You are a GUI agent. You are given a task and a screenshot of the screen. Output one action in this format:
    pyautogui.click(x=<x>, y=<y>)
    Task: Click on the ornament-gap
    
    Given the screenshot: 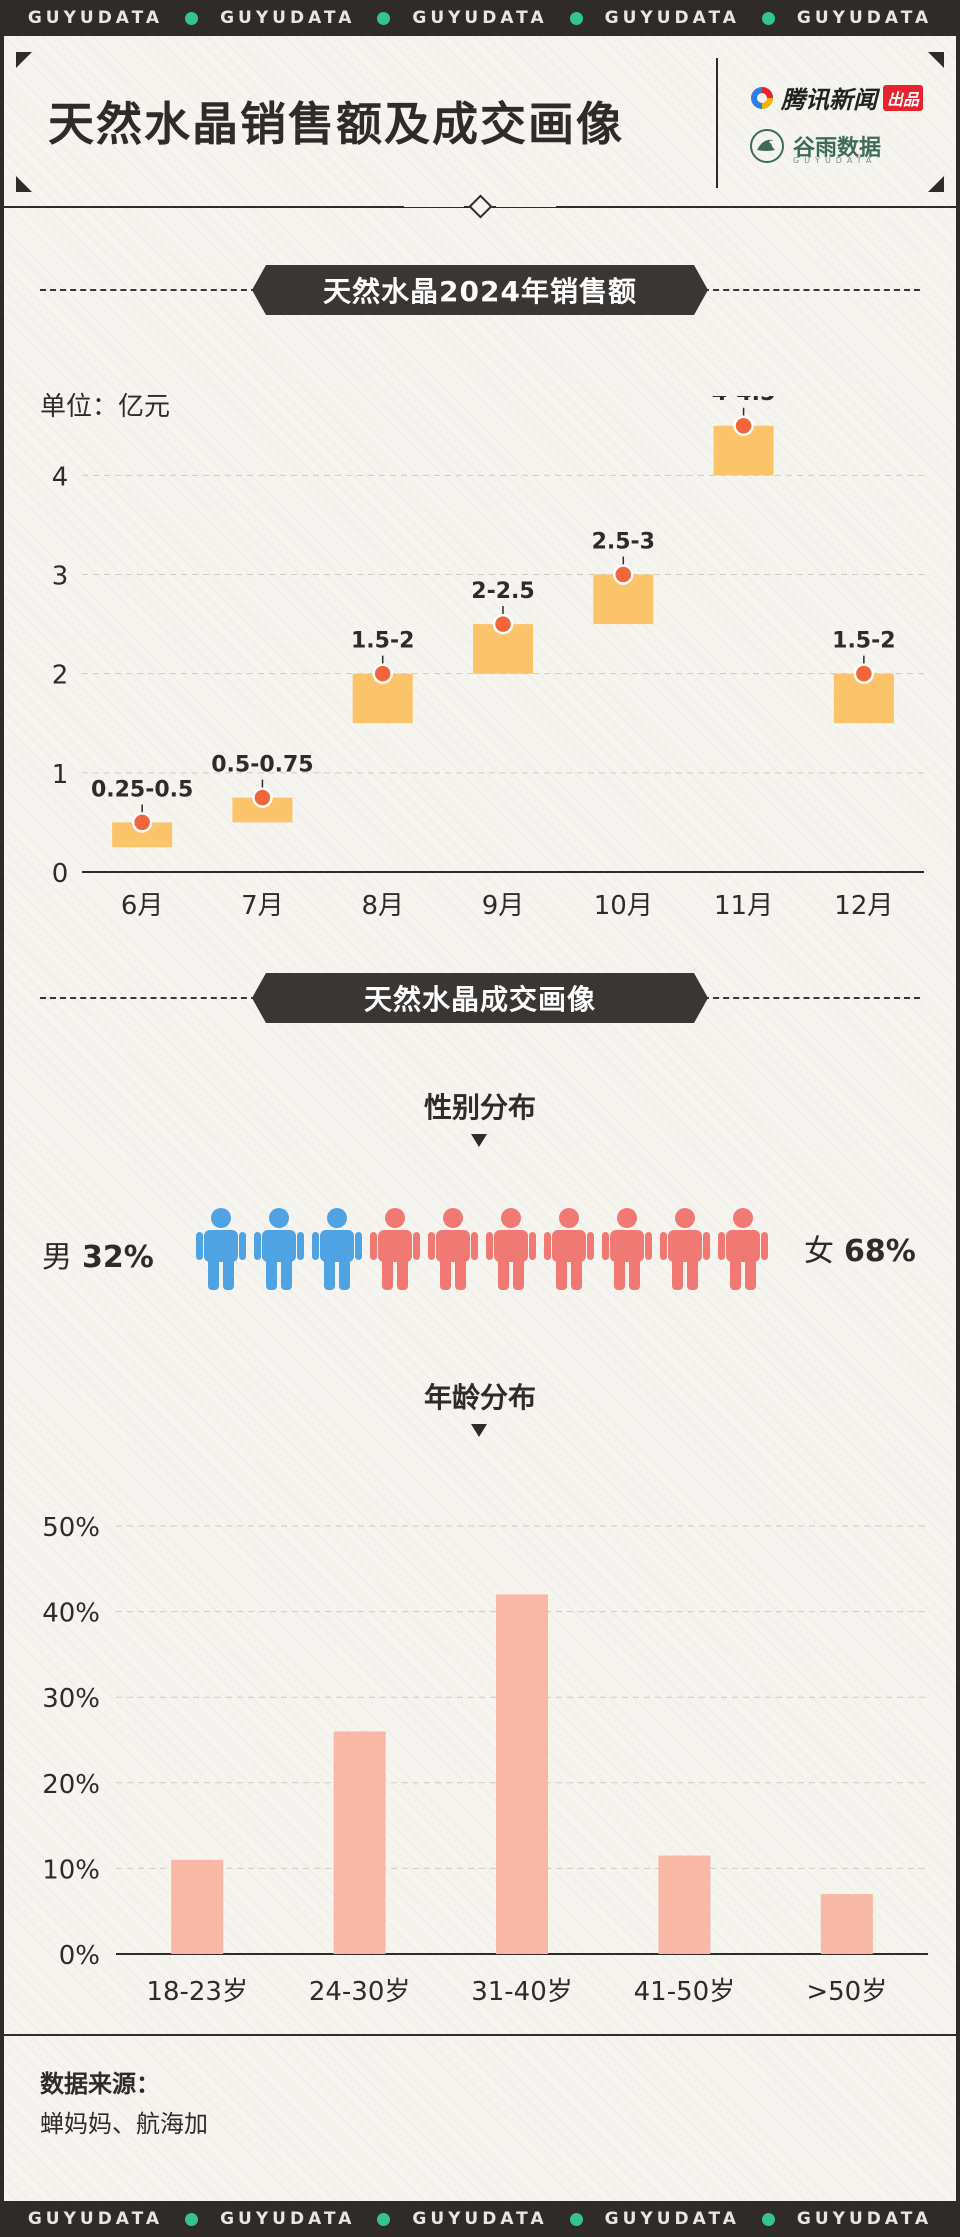 What is the action you would take?
    pyautogui.click(x=434, y=206)
    